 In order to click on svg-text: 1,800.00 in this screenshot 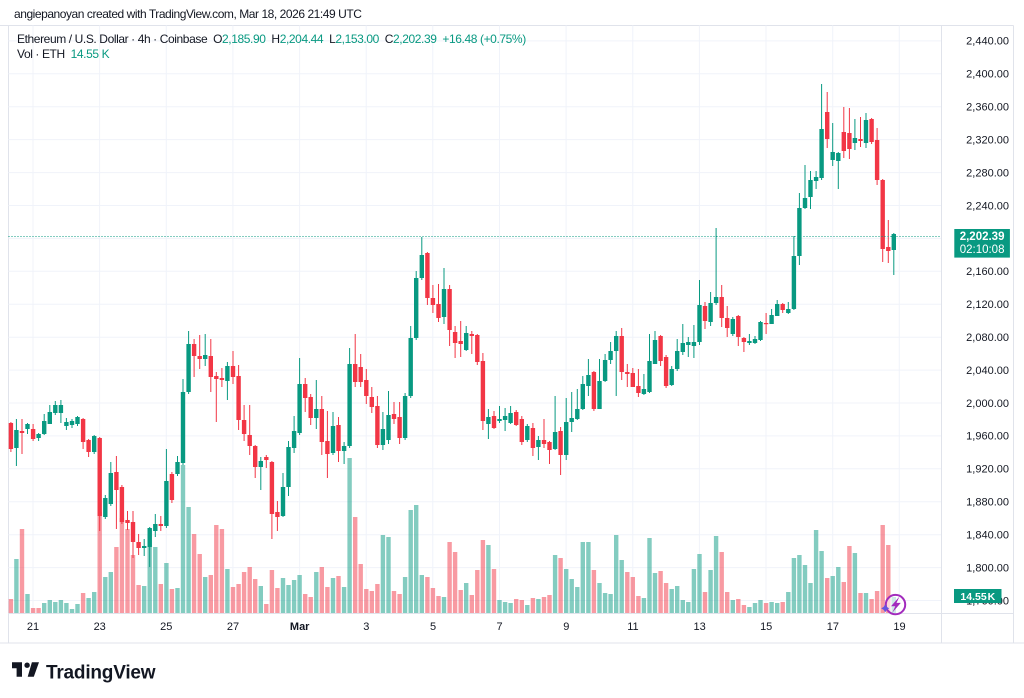, I will do `click(987, 568)`.